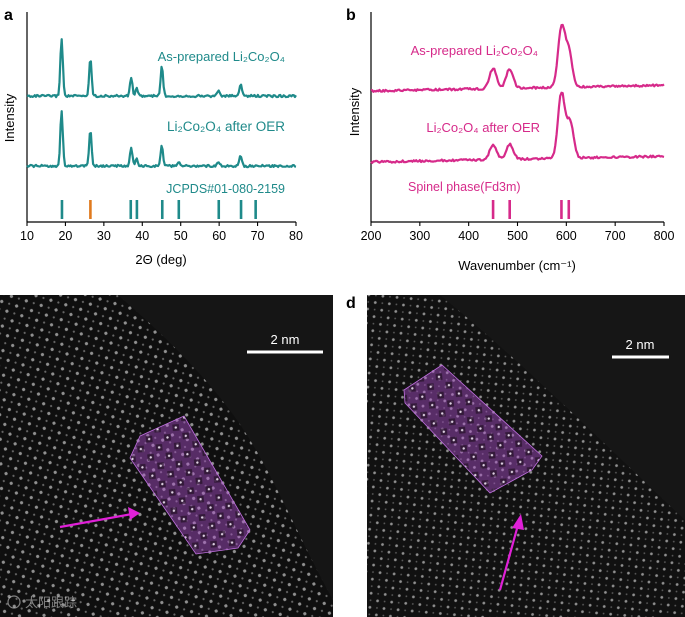  What do you see at coordinates (615, 236) in the screenshot?
I see `x-tick-label: 700` at bounding box center [615, 236].